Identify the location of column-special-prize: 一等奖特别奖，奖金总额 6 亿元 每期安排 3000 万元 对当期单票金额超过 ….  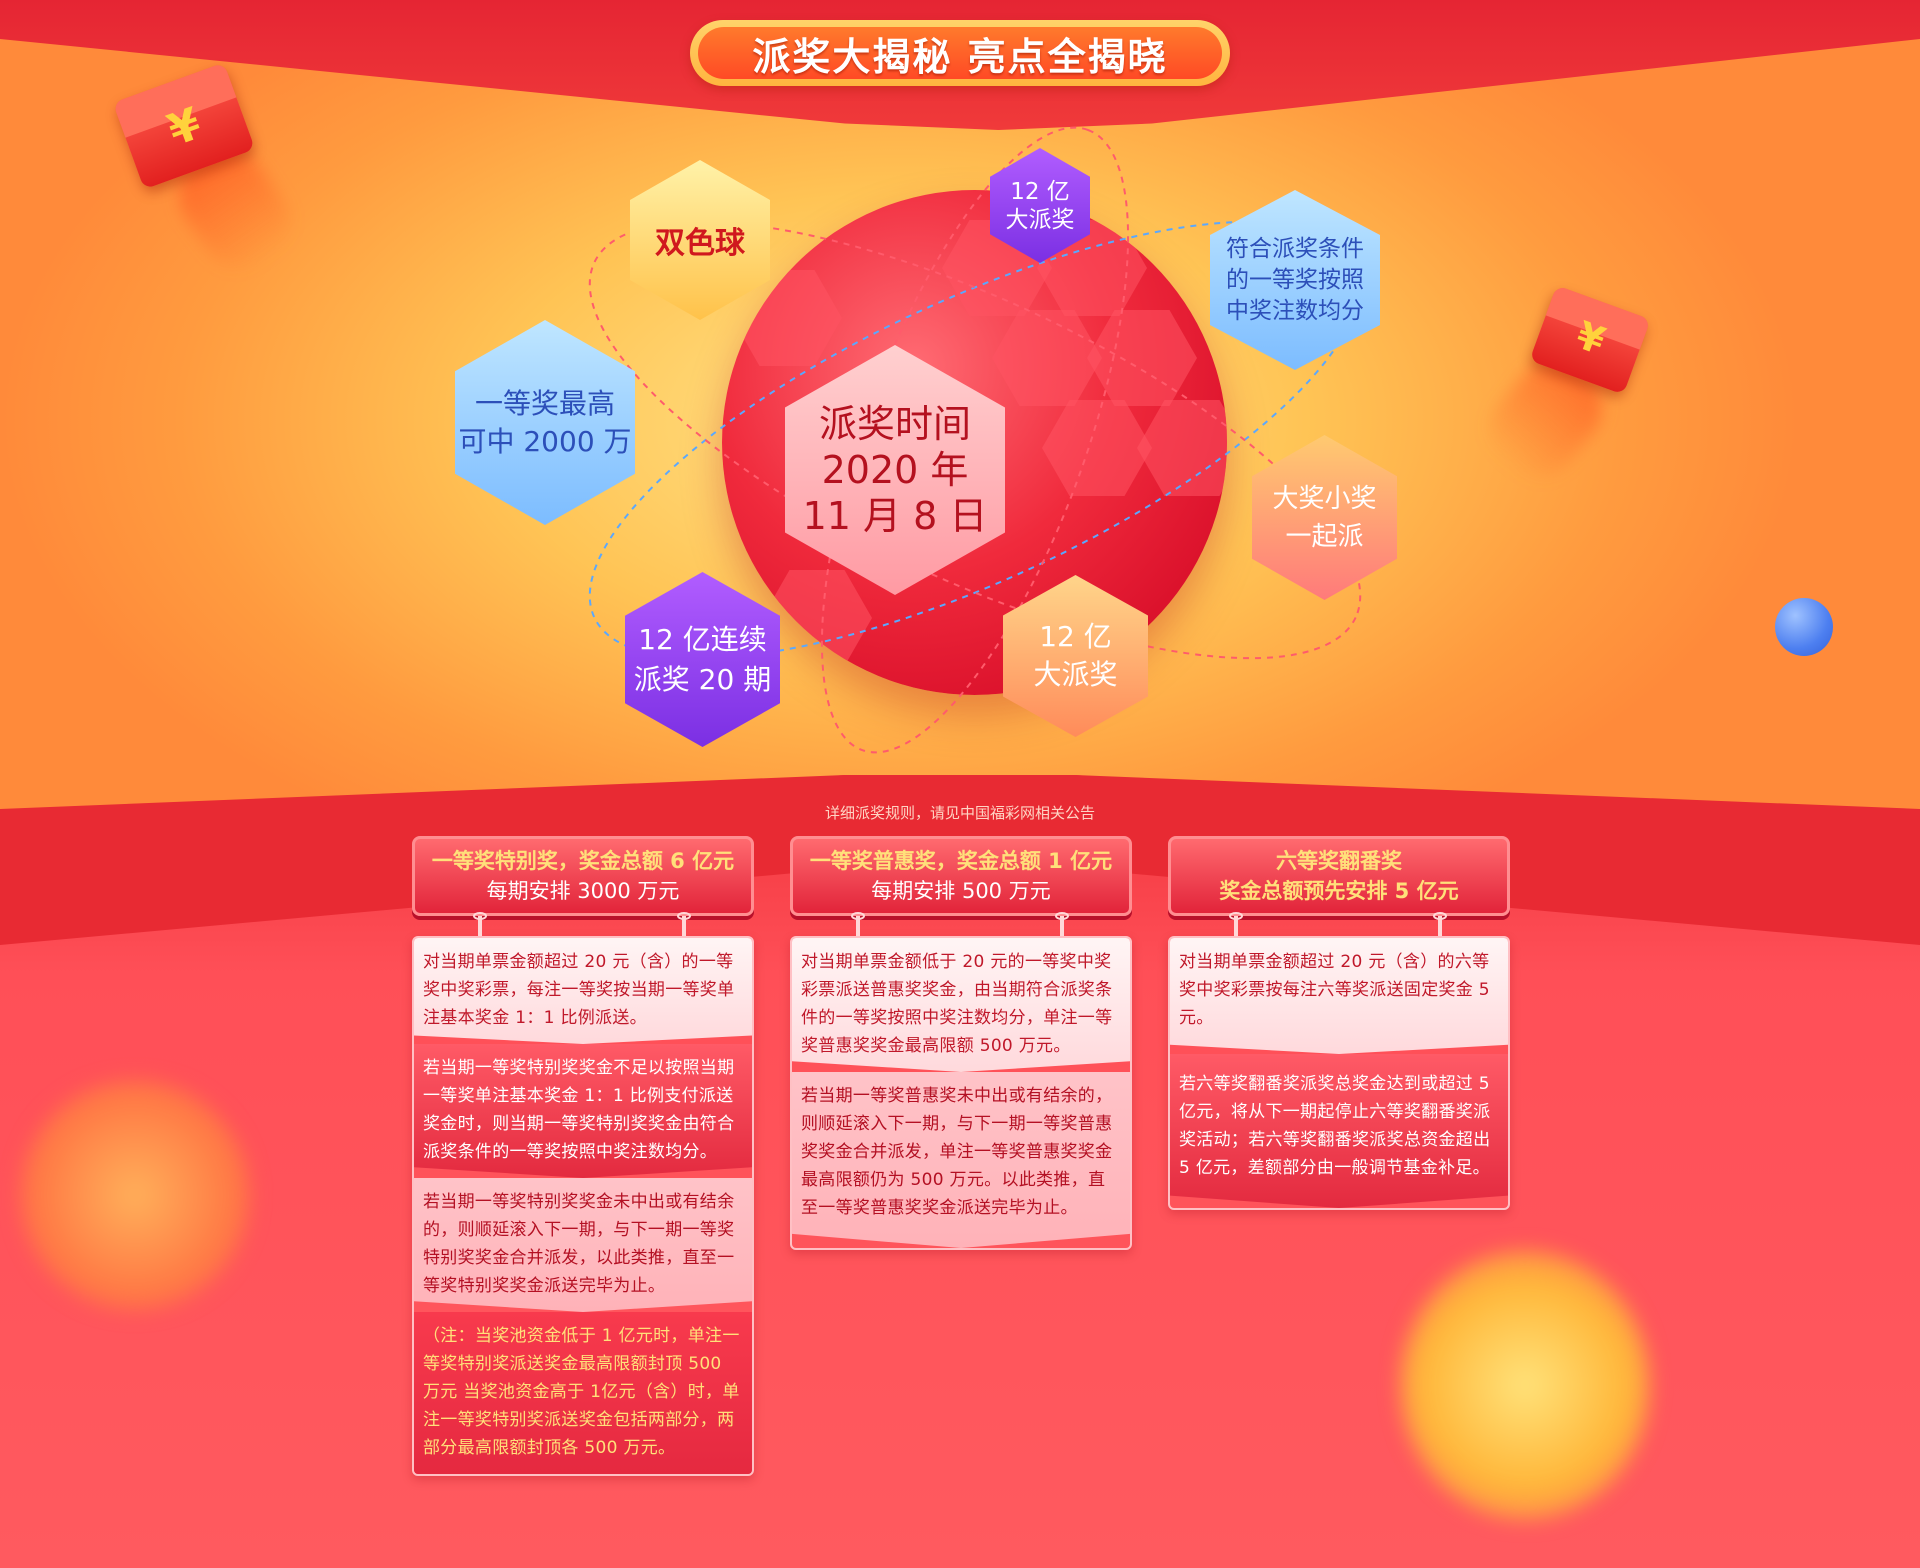
(583, 1156).